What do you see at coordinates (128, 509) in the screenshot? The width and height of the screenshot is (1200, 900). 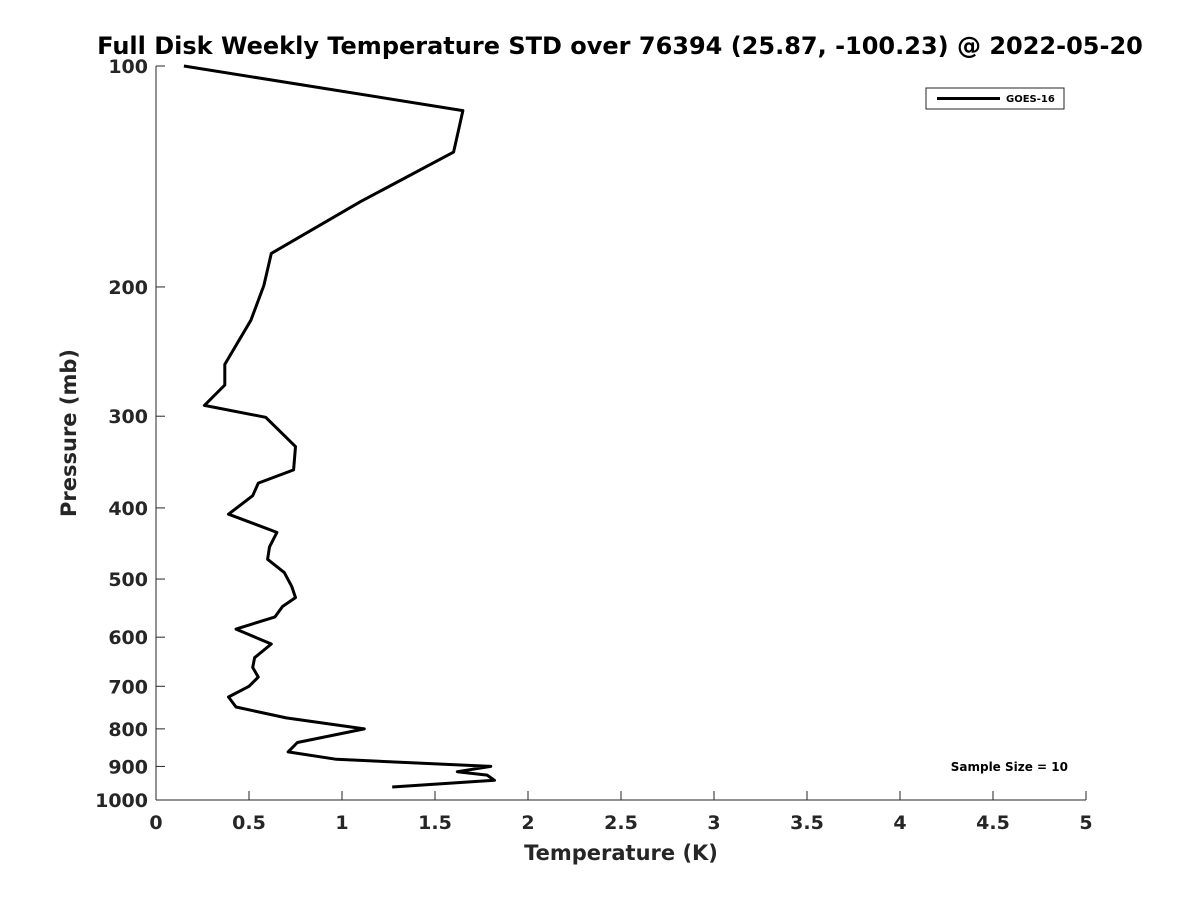 I see `y-tick-label: 400` at bounding box center [128, 509].